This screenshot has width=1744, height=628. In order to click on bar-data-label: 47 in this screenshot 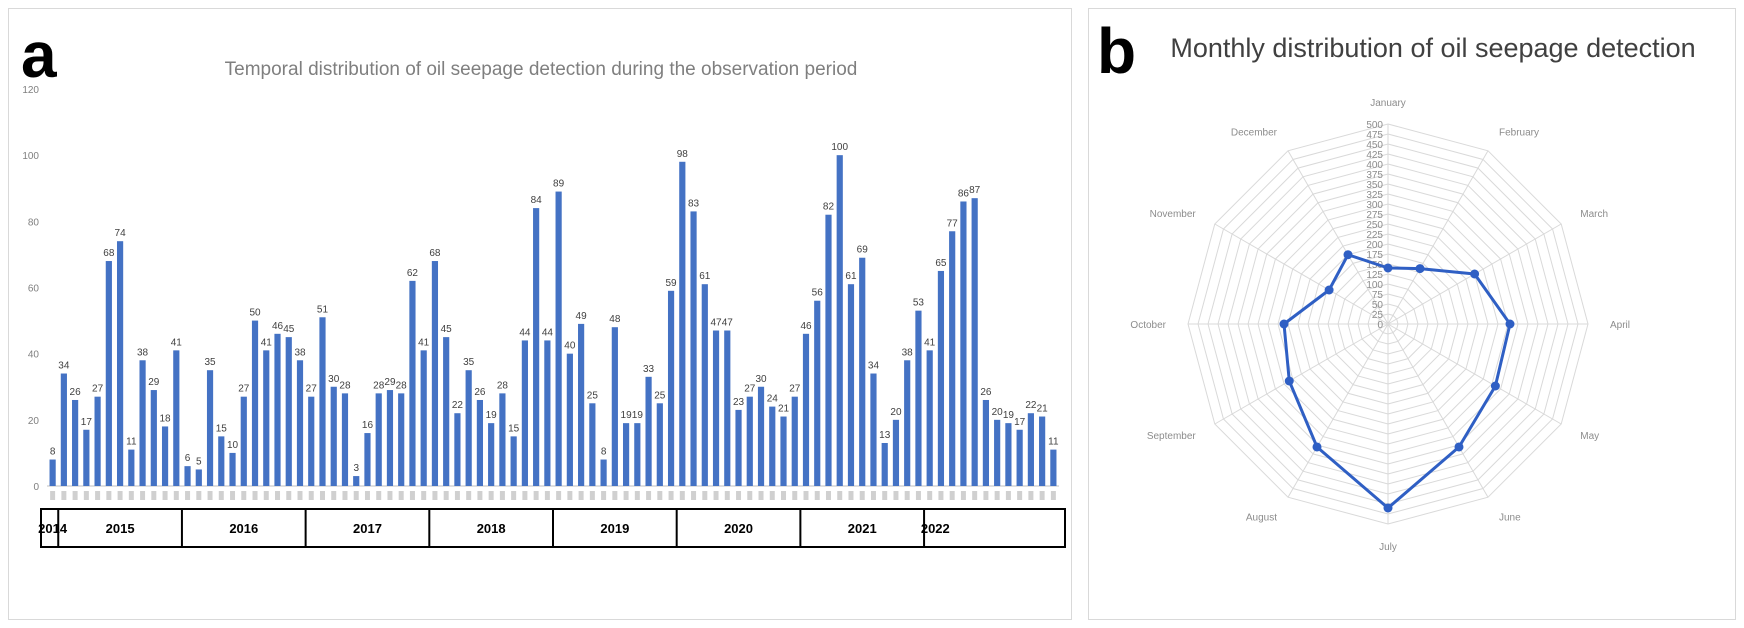, I will do `click(728, 323)`.